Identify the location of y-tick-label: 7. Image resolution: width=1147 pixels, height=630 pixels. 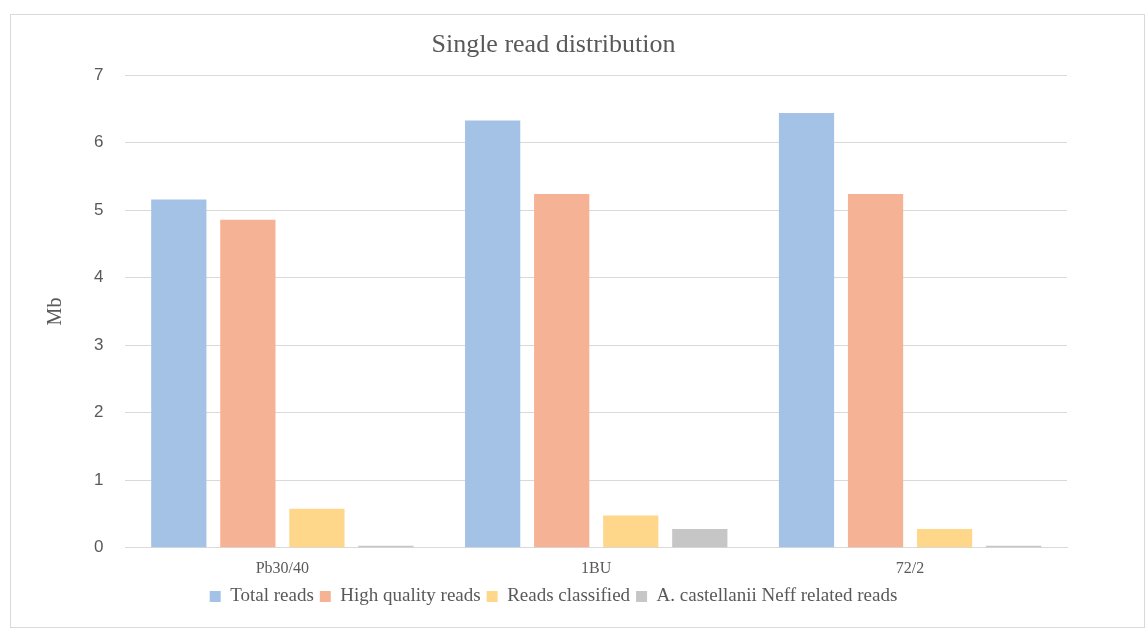
(98, 74).